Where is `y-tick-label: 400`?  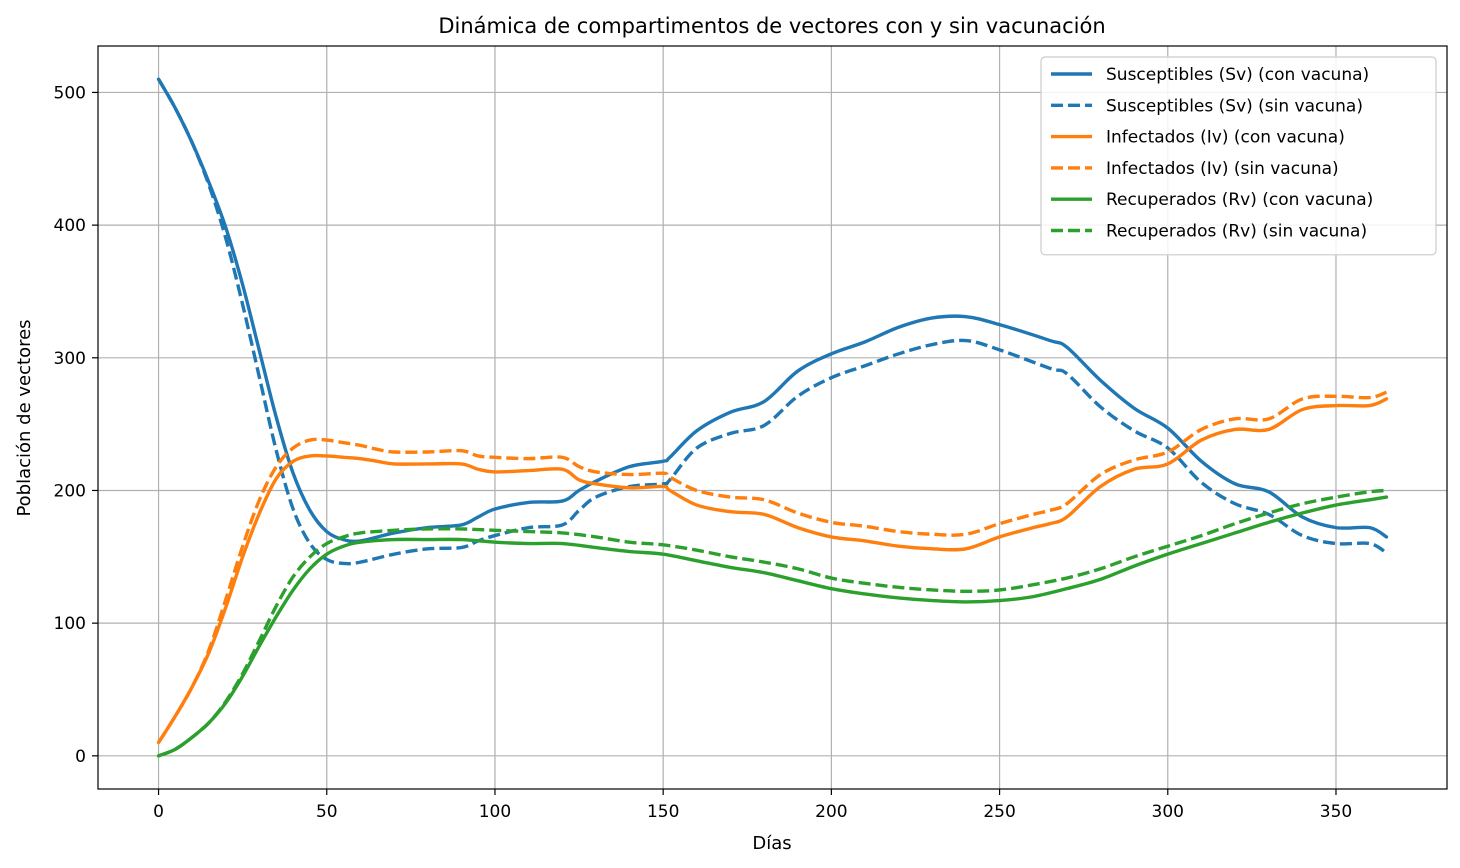 y-tick-label: 400 is located at coordinates (70, 226).